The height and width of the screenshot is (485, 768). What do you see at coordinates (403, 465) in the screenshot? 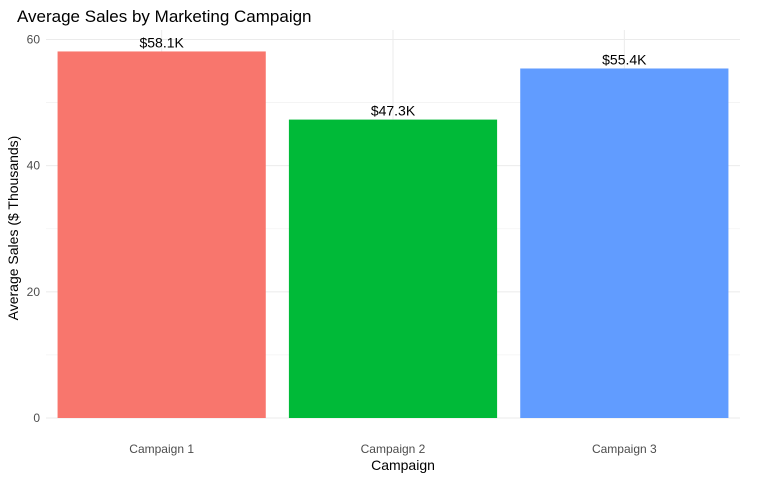
I see `x-axis-title: Campaign` at bounding box center [403, 465].